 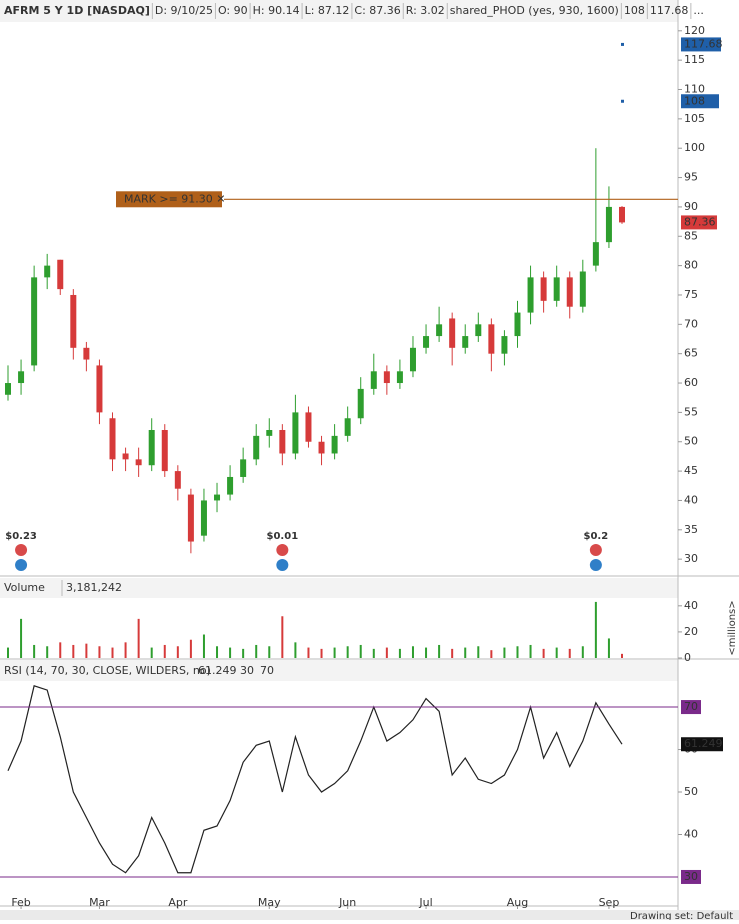 What do you see at coordinates (681, 915) in the screenshot?
I see `footer-text: Drawing set: Default` at bounding box center [681, 915].